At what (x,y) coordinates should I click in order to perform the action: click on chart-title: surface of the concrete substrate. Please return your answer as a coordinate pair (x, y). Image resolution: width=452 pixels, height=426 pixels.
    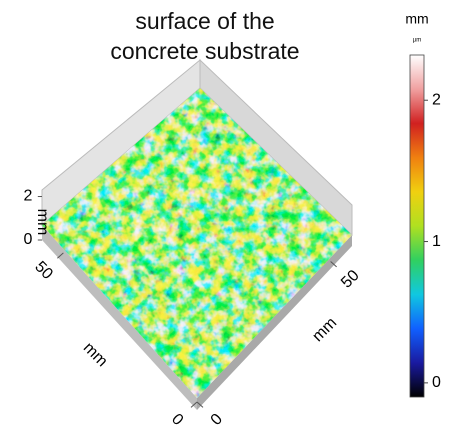
    Looking at the image, I should click on (205, 36).